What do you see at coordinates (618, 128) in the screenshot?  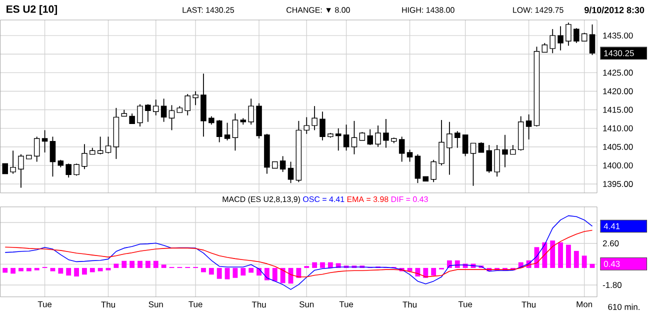 I see `y-tick-label: 1410.00` at bounding box center [618, 128].